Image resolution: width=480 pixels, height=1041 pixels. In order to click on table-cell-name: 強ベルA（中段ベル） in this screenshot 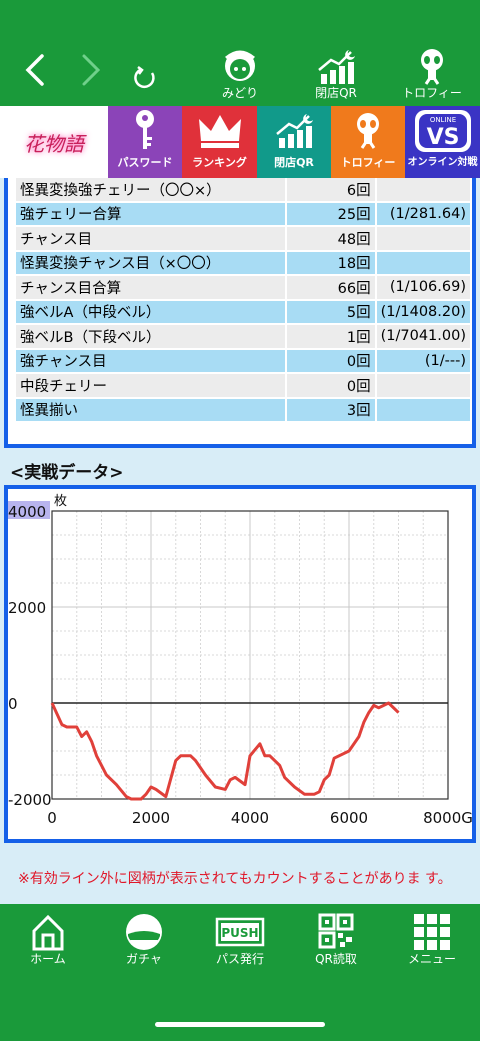, I will do `click(150, 311)`.